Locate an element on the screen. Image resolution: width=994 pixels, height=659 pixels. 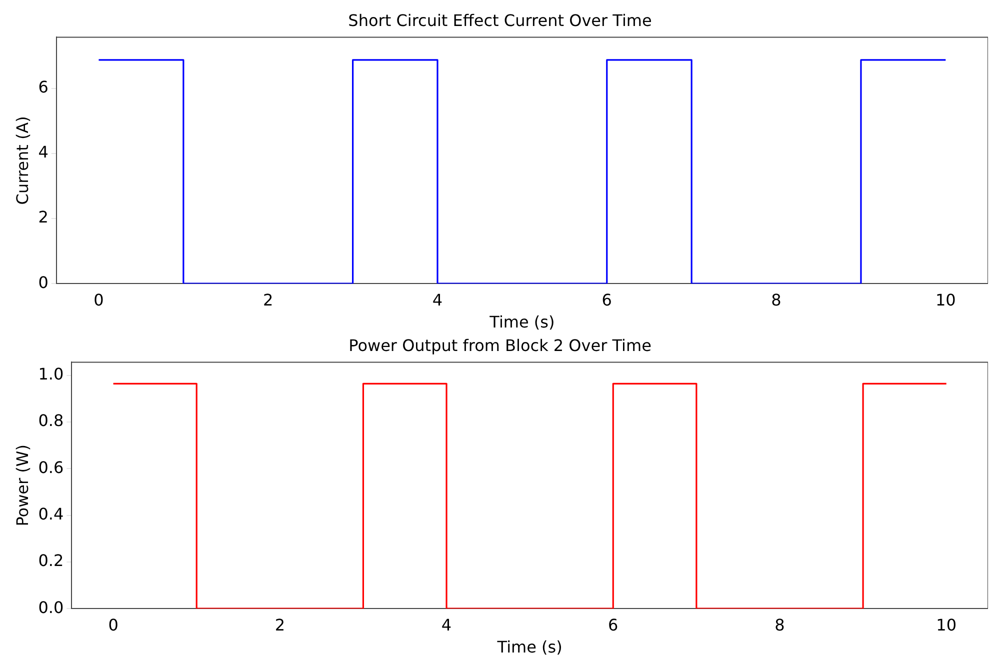
chart-title: Short Circuit Effect Current Over Time is located at coordinates (500, 20).